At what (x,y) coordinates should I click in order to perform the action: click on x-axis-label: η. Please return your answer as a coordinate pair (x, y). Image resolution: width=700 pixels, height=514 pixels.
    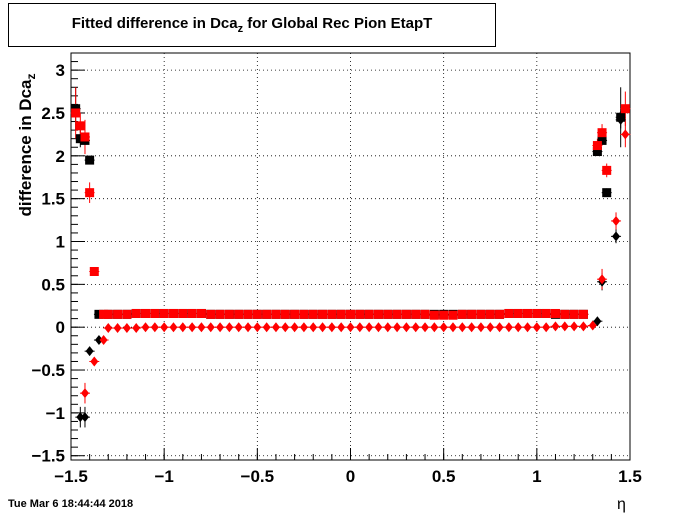
    Looking at the image, I should click on (621, 504).